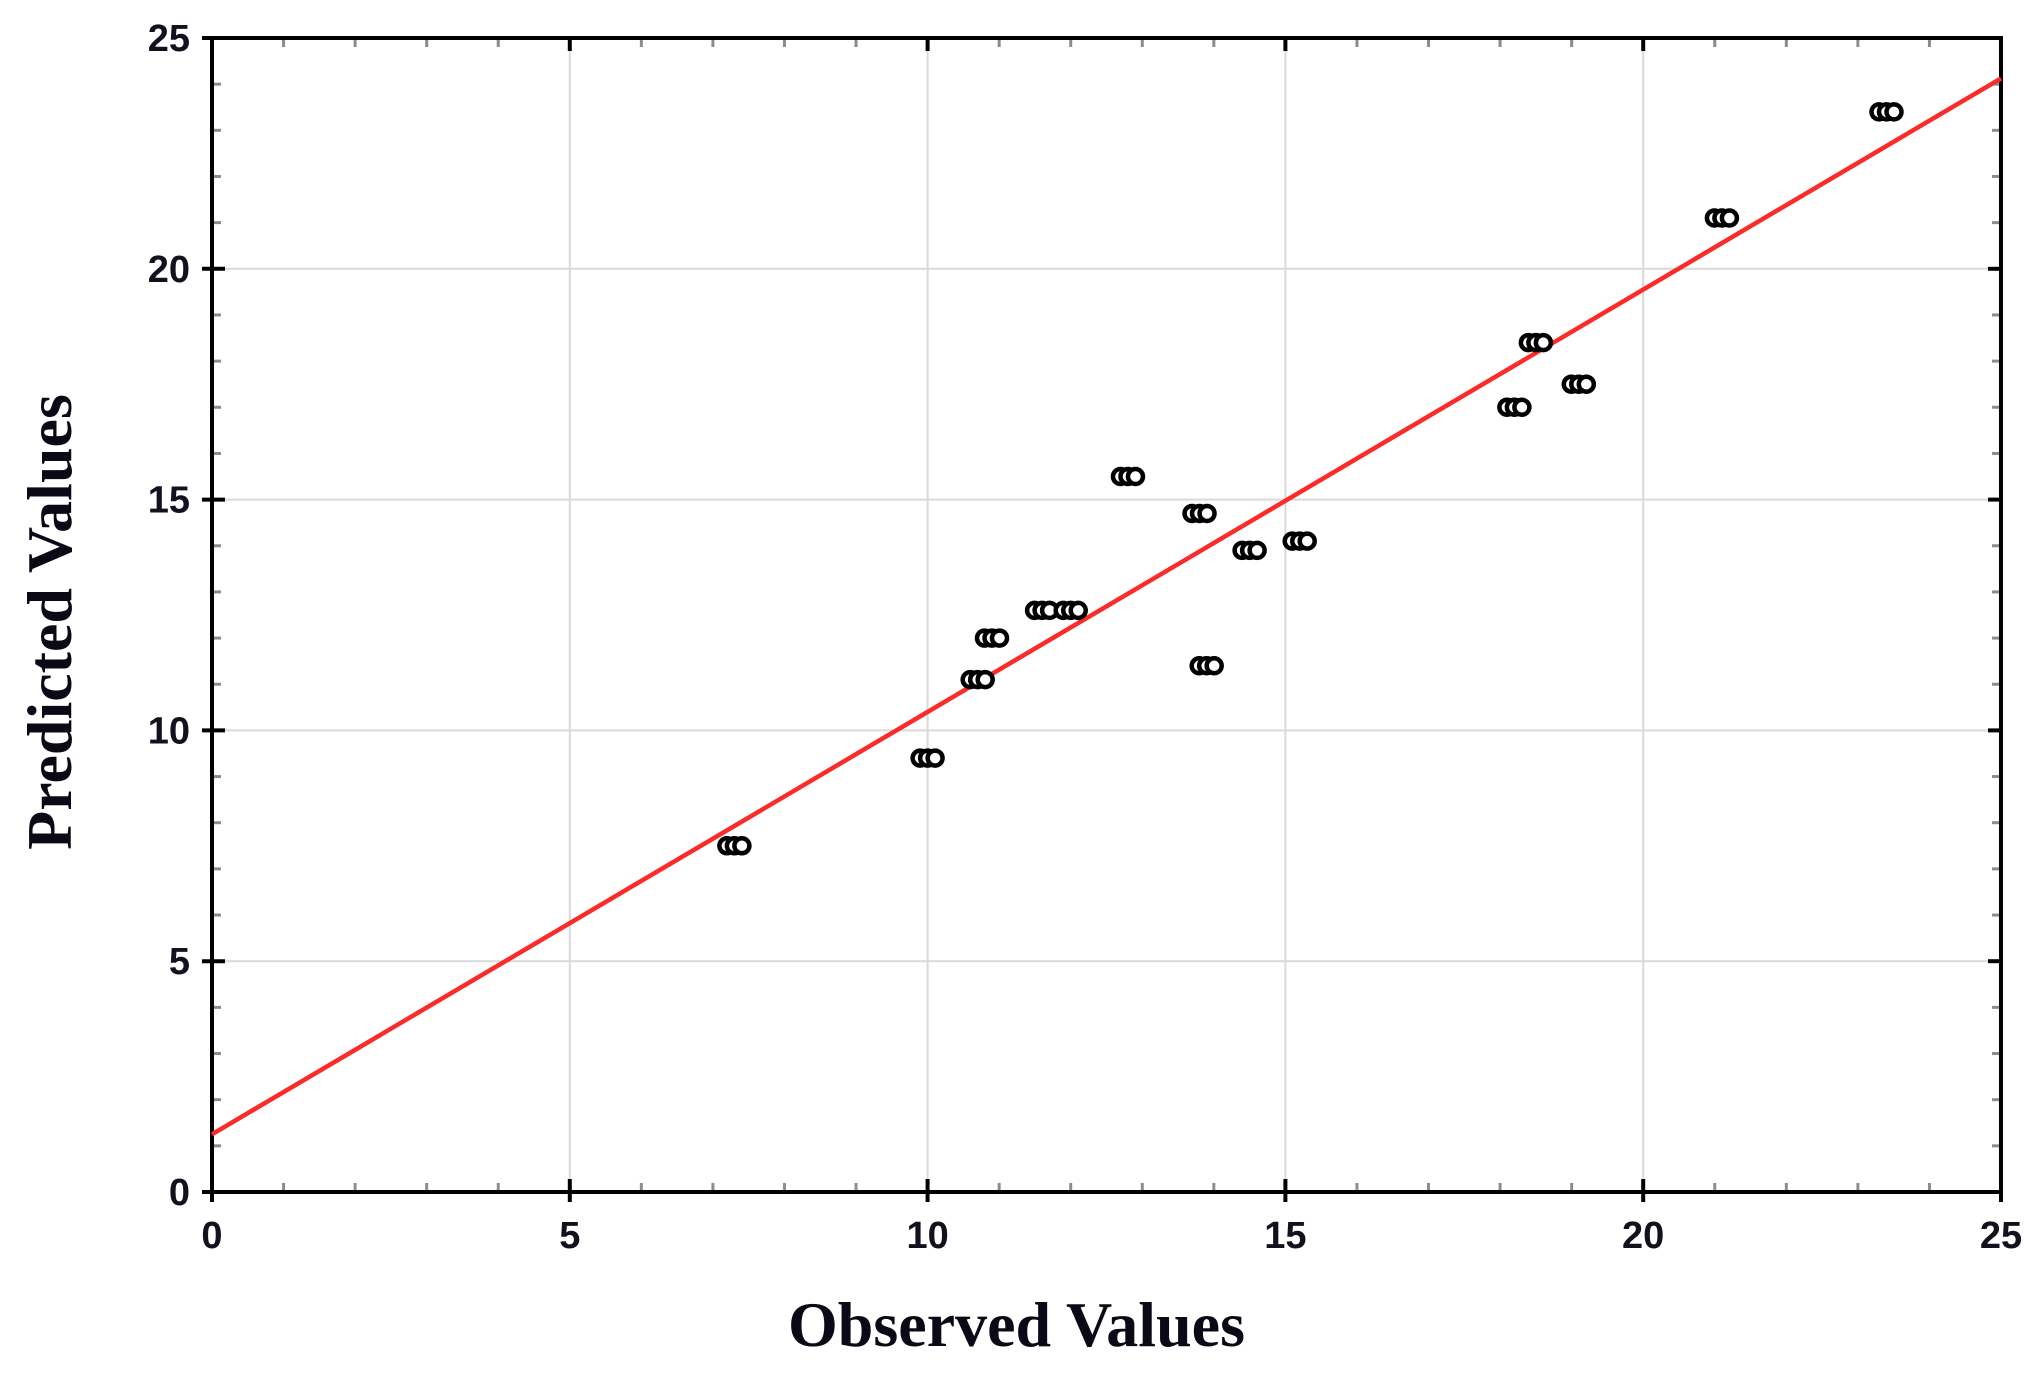 This screenshot has height=1379, width=2033. What do you see at coordinates (179, 962) in the screenshot?
I see `y-tick-label: 5` at bounding box center [179, 962].